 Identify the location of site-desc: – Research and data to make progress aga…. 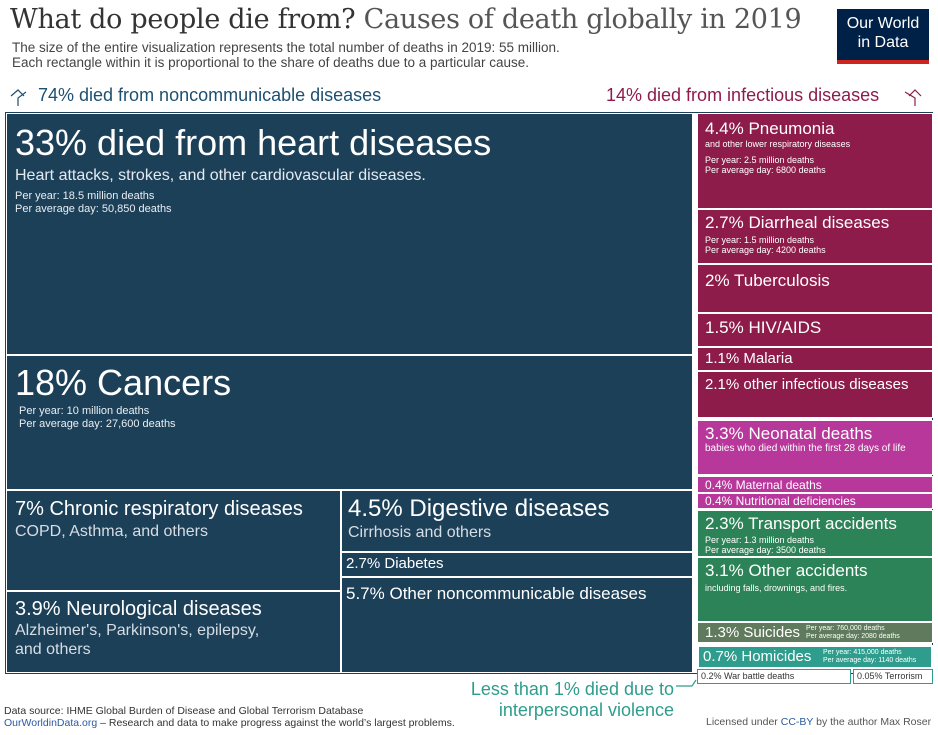
(276, 723).